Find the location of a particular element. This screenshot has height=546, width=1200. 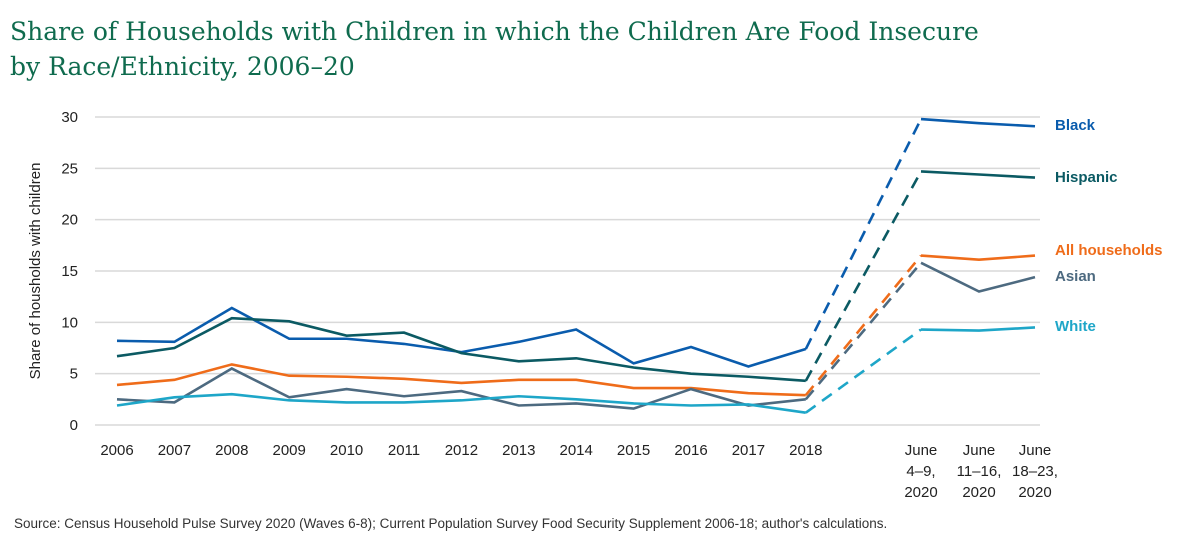

x-tick-label: 11–16, is located at coordinates (979, 471).